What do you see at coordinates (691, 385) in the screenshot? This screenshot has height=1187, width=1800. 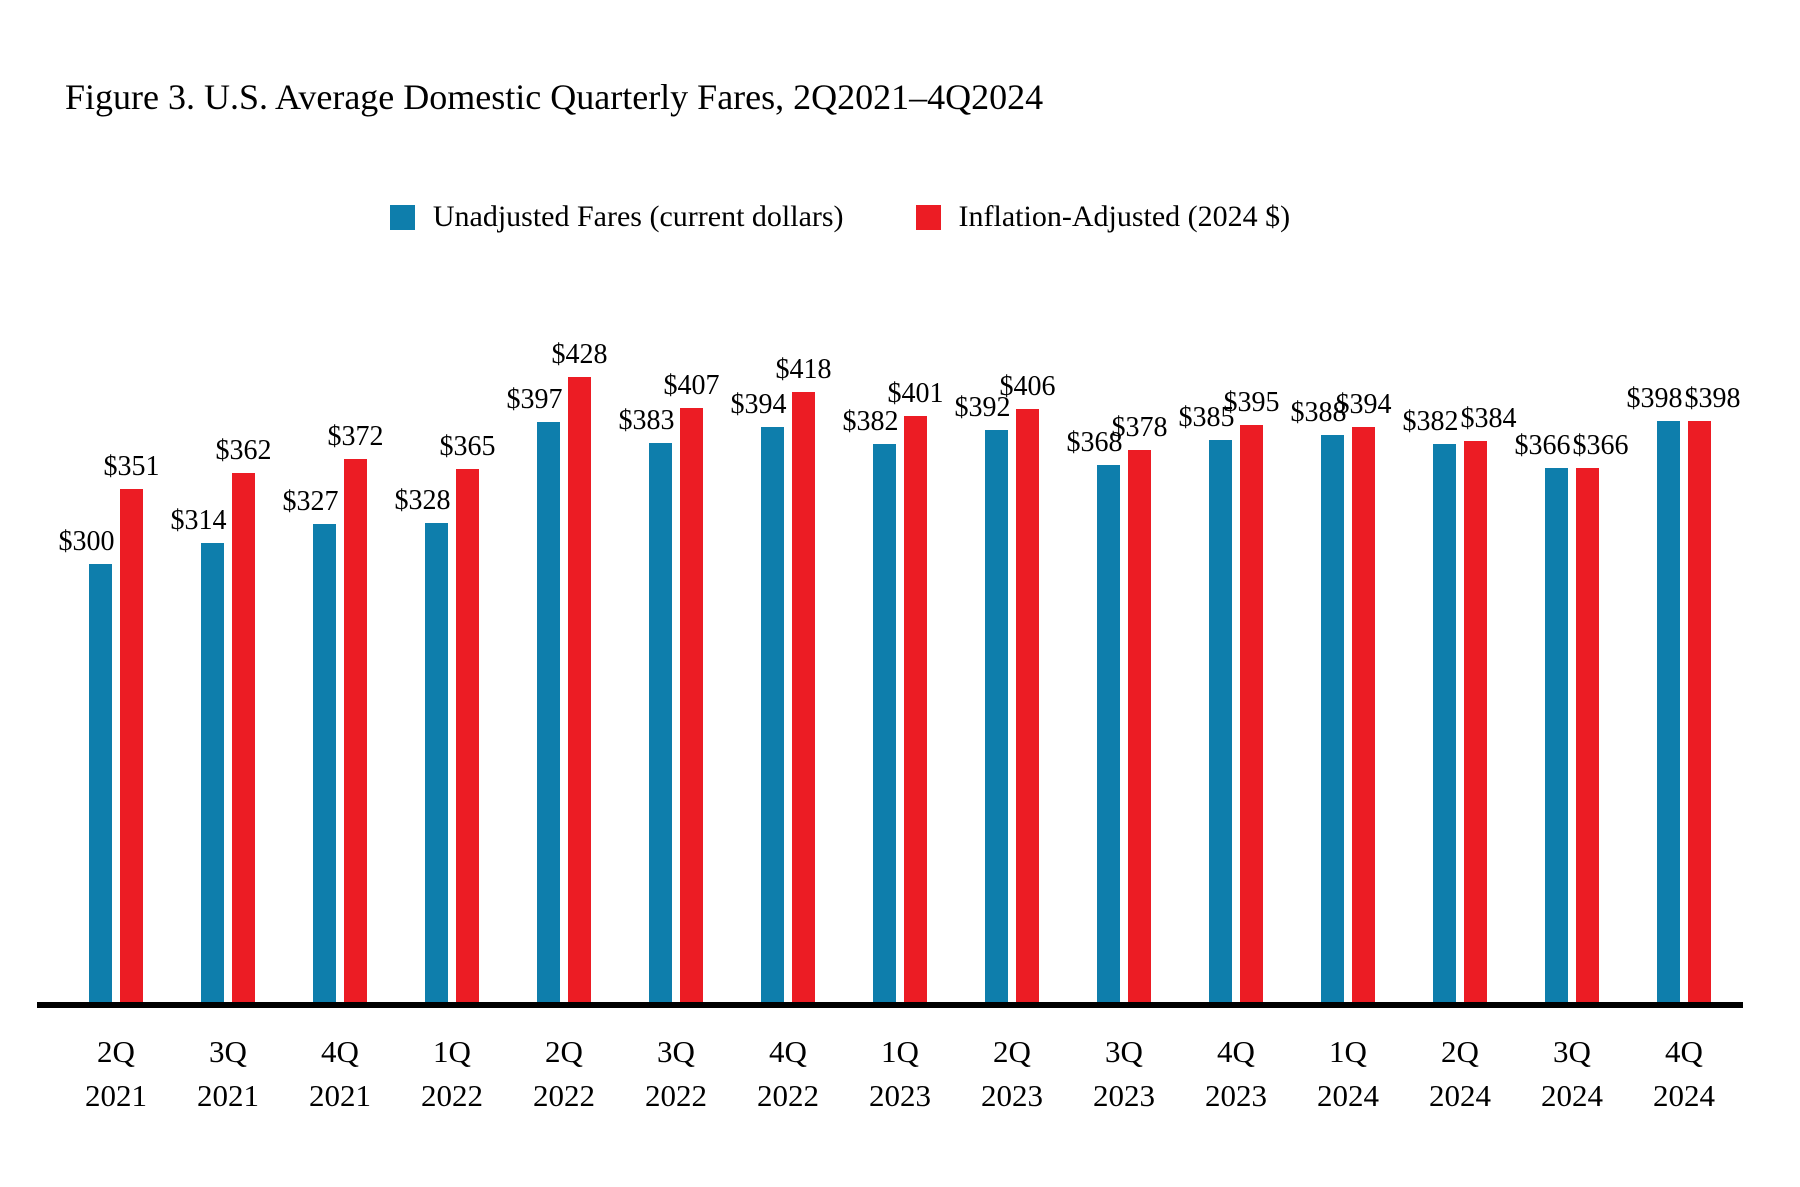 I see `data-label-inflation-adjusted: $407` at bounding box center [691, 385].